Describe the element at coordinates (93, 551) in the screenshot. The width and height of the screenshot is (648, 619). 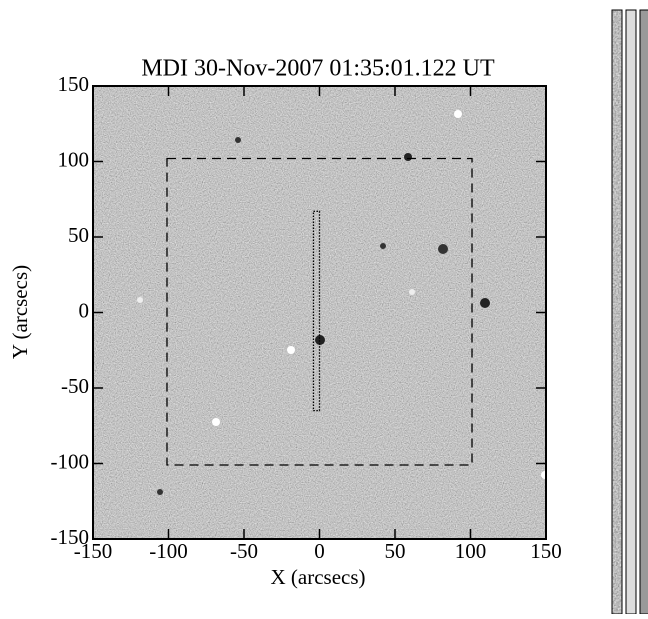
I see `x-tick-label: -150` at that location.